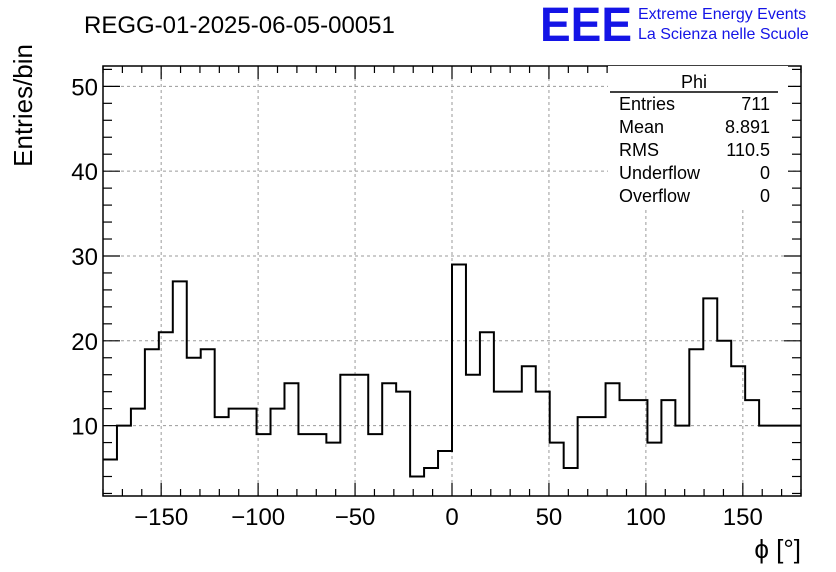 This screenshot has width=836, height=572. What do you see at coordinates (84, 172) in the screenshot?
I see `y-tick-label: 40` at bounding box center [84, 172].